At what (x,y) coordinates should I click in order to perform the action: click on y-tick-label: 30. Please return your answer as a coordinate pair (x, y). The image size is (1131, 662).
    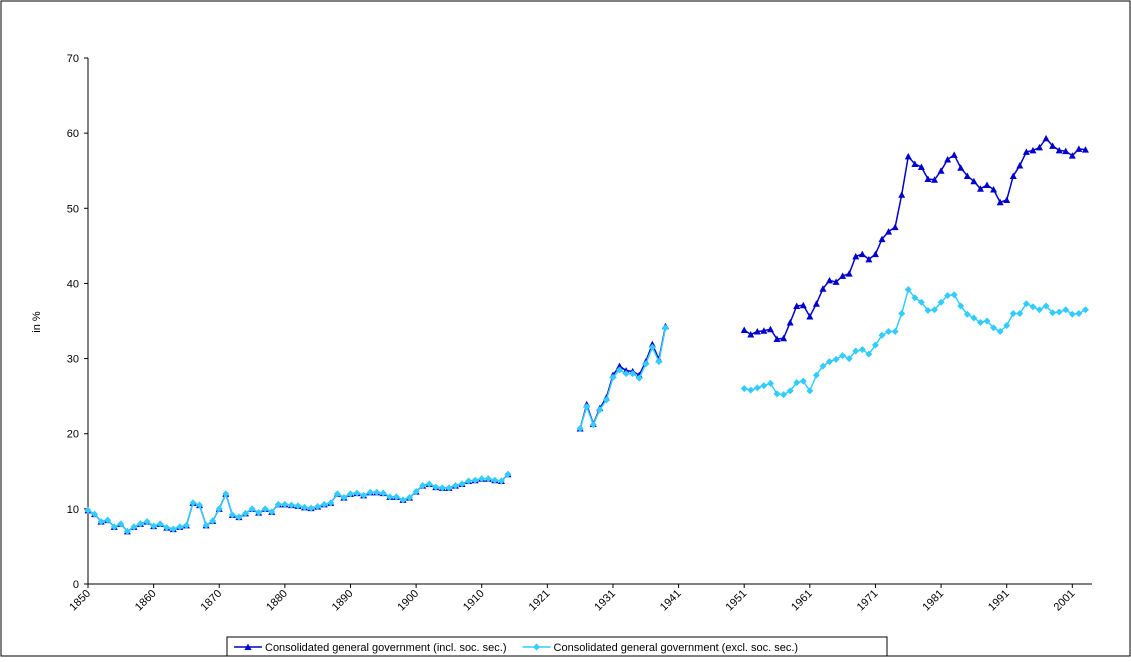
    Looking at the image, I should click on (73, 360).